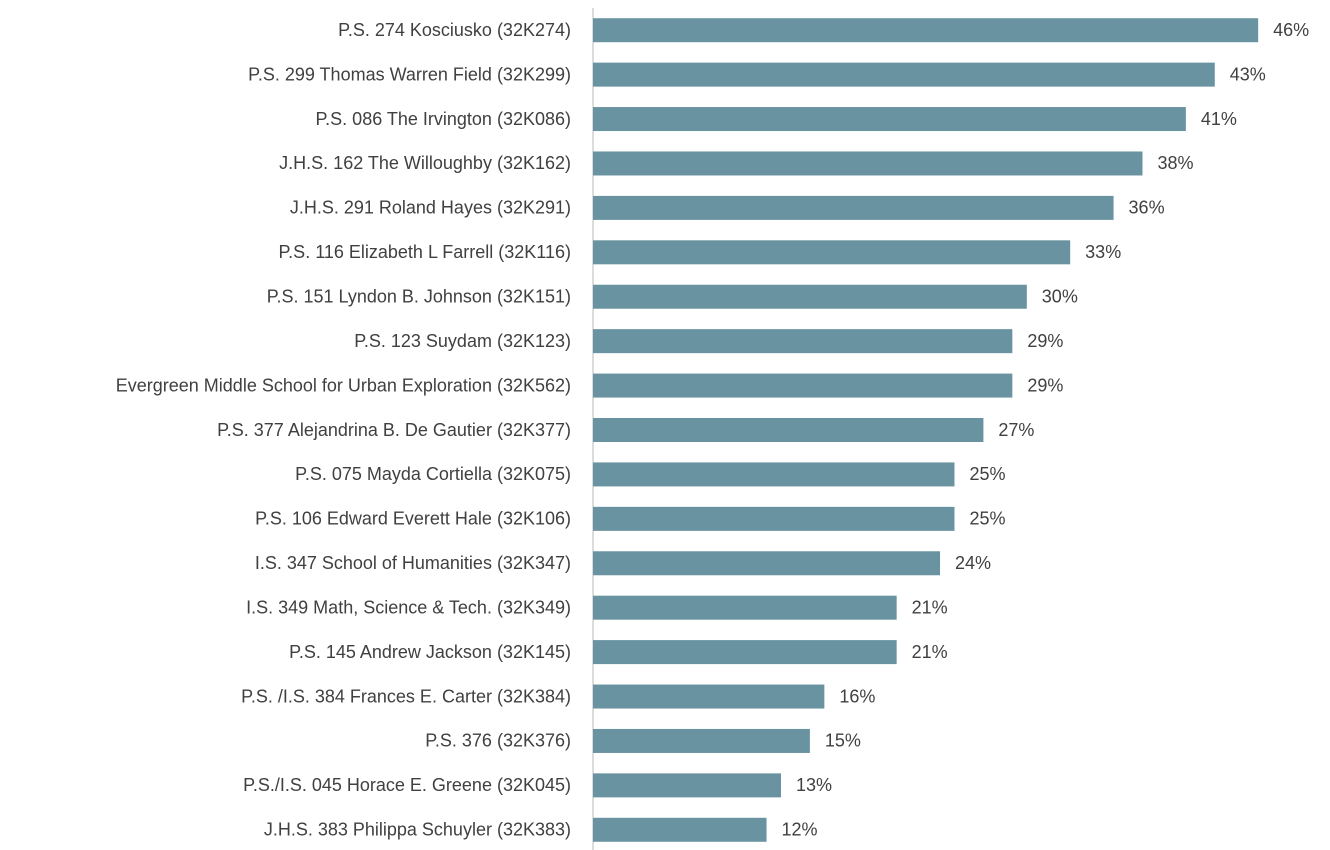 The width and height of the screenshot is (1330, 850). Describe the element at coordinates (413, 563) in the screenshot. I see `category-label: I.S. 347 School of Humanities (32K347)` at that location.